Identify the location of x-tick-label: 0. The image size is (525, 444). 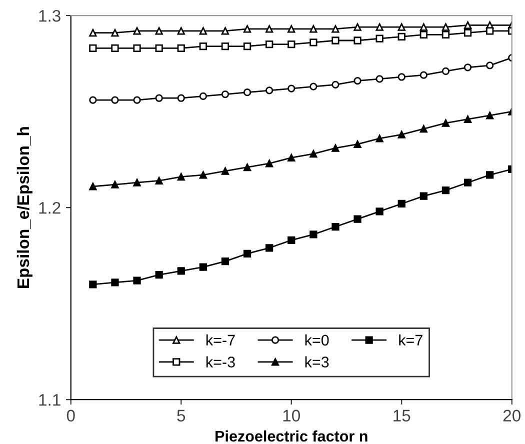
(70, 416).